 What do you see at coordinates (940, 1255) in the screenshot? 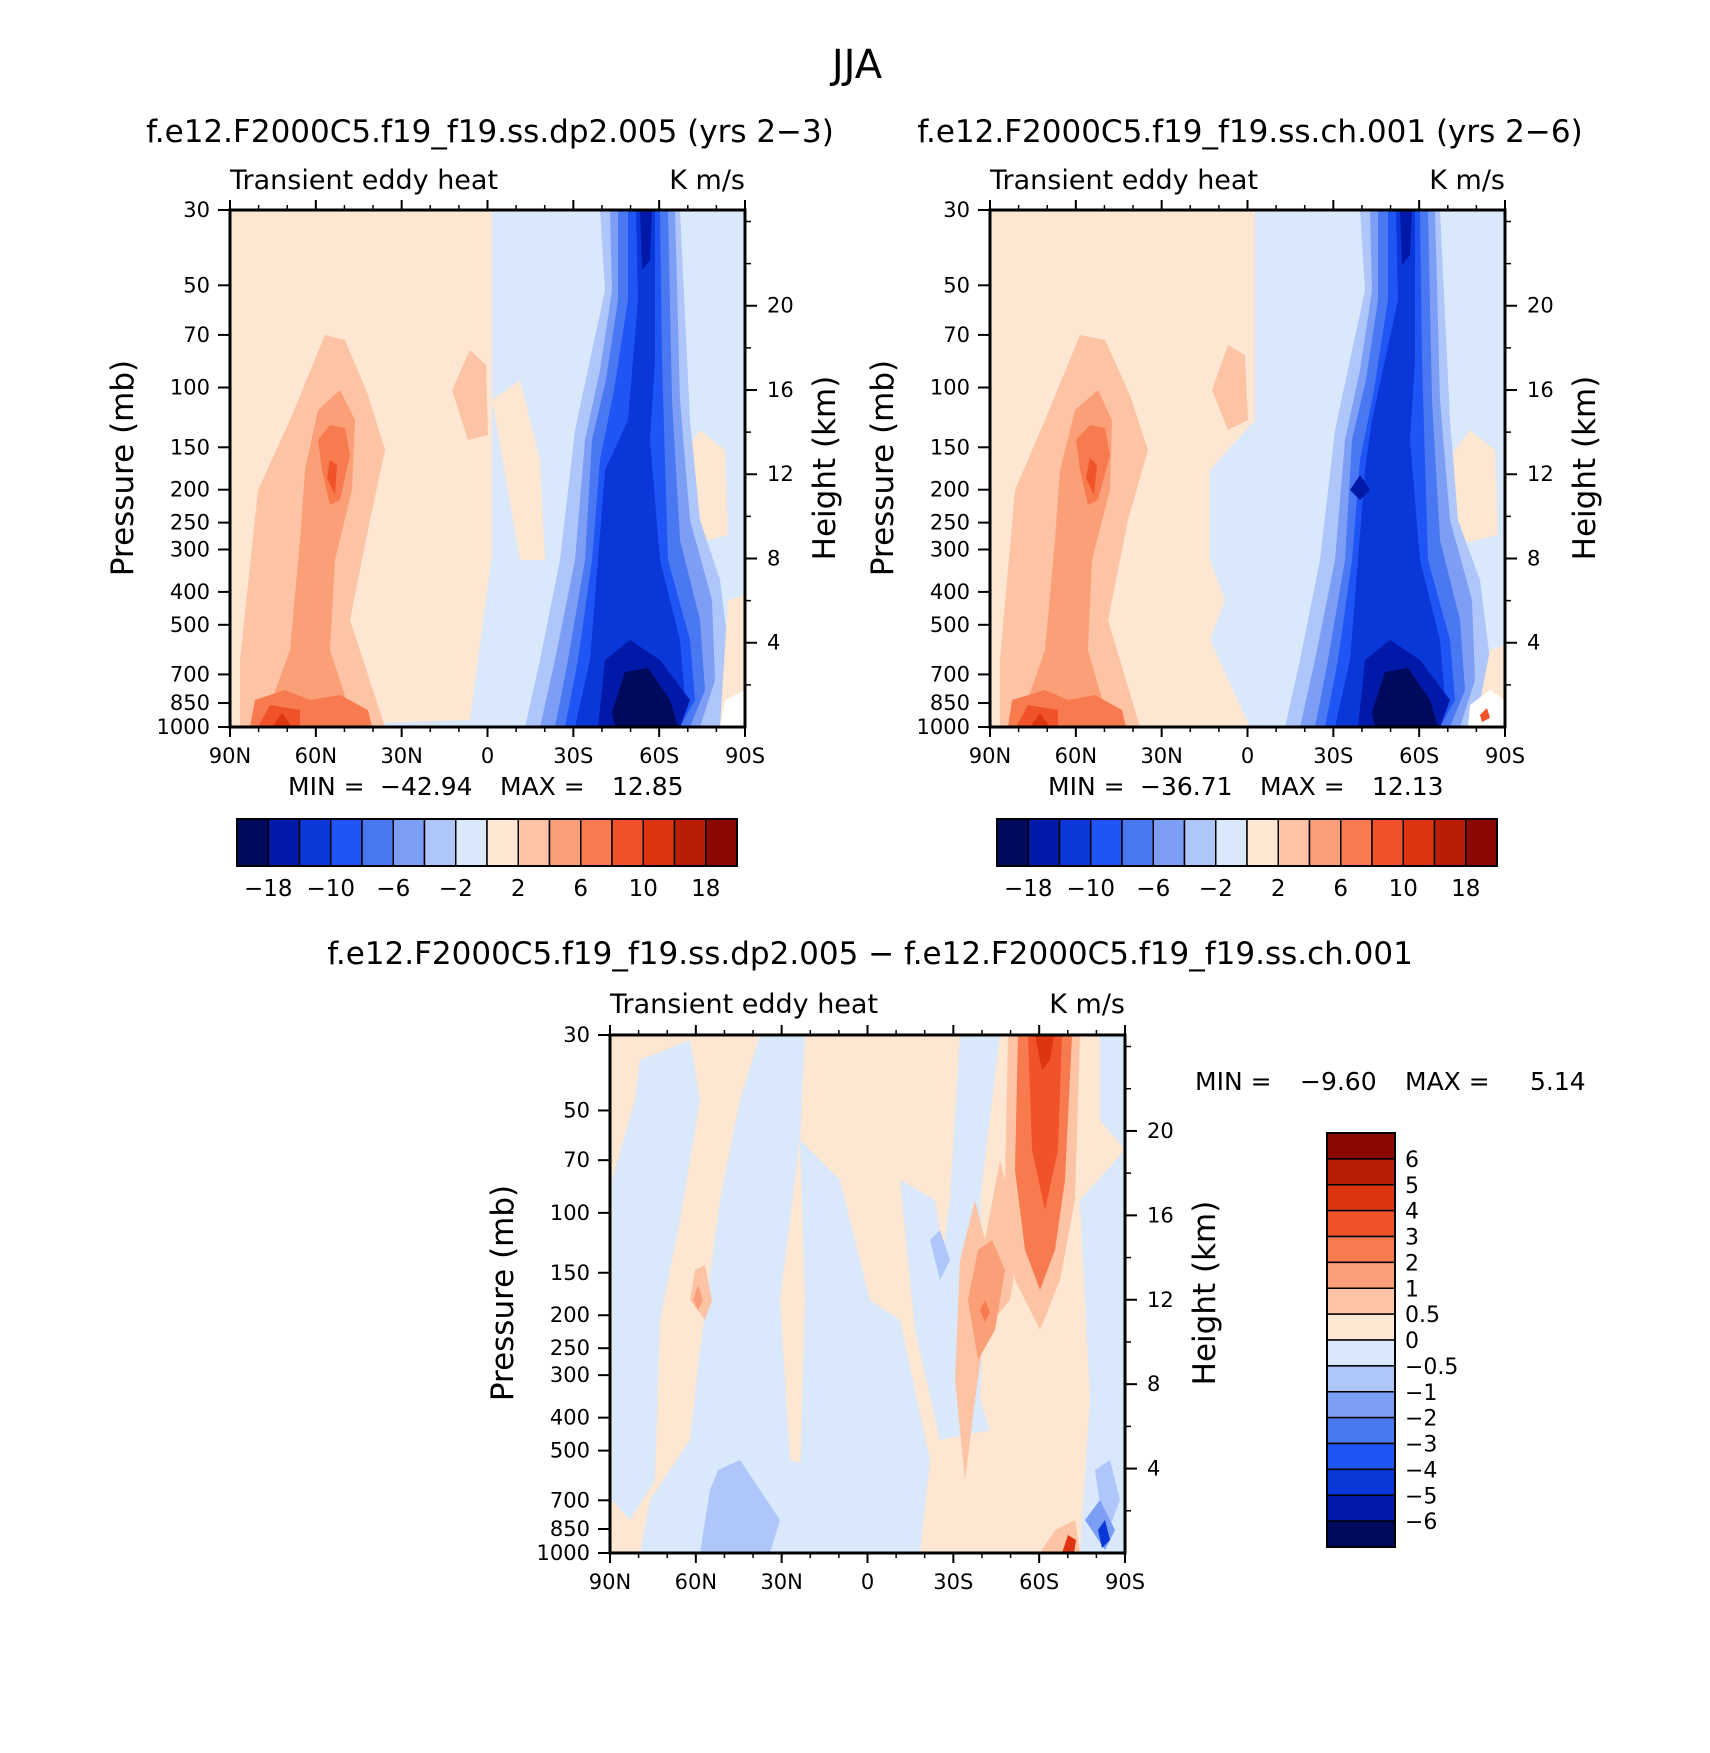
I see `neg-m05-b` at bounding box center [940, 1255].